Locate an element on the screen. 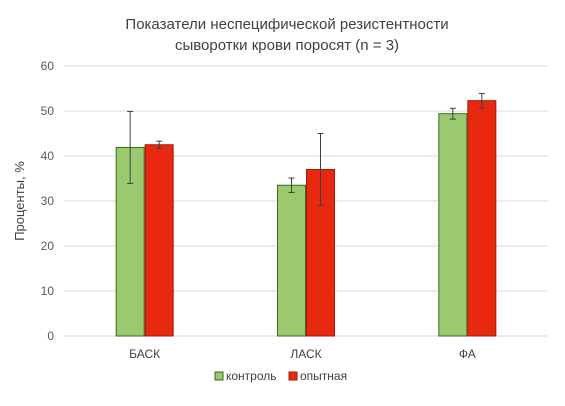 The width and height of the screenshot is (565, 406). y-tick-label-40: 40 is located at coordinates (48, 156).